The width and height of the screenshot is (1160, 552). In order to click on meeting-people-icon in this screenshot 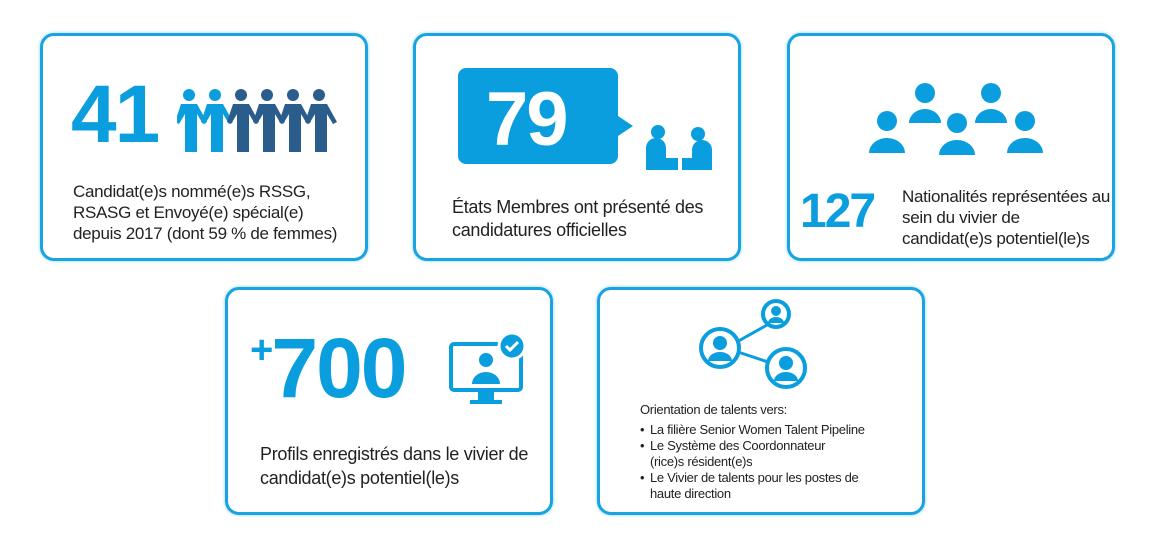, I will do `click(679, 147)`.